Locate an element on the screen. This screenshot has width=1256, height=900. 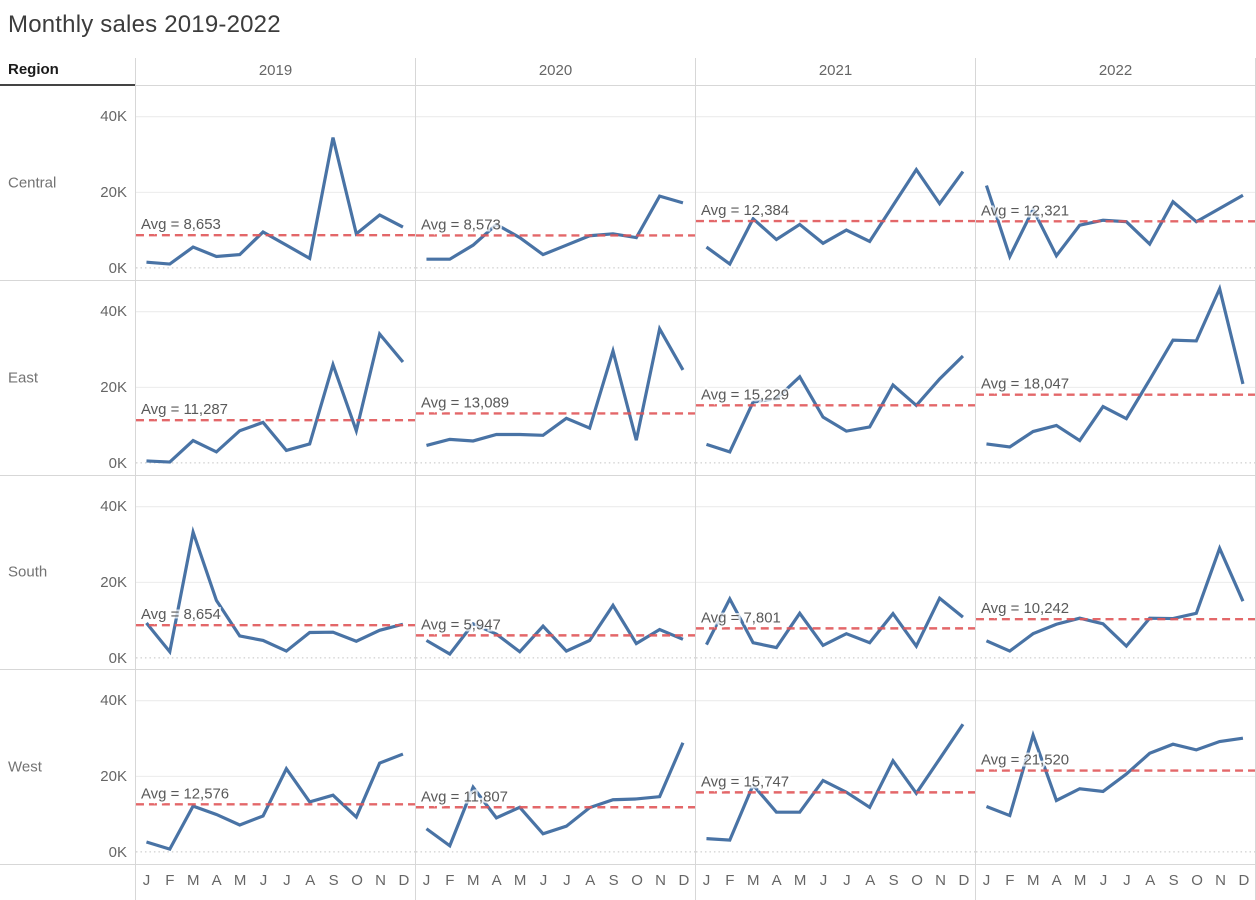
chart-cell-south-2021: Avg = 7,801 is located at coordinates (835, 572).